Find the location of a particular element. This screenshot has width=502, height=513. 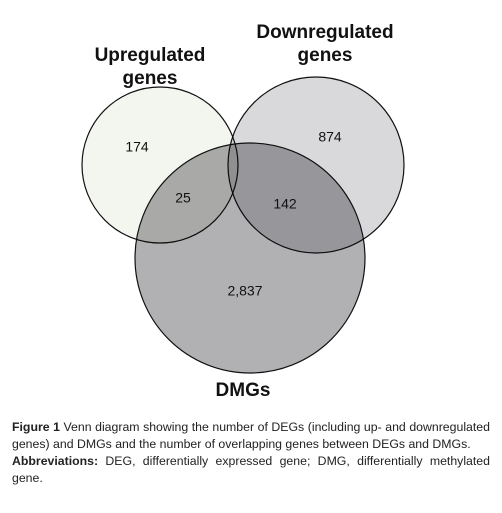

region-count: 2,837 is located at coordinates (244, 291).